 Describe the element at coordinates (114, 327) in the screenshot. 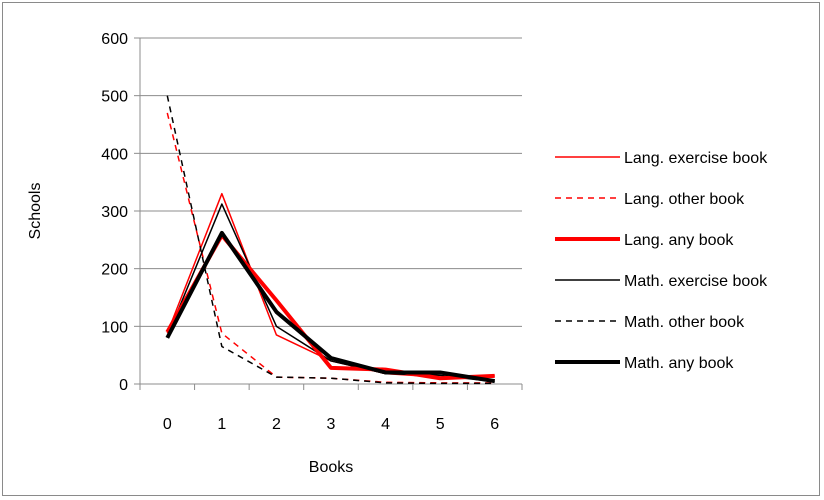

I see `y-tick-label: 100` at that location.